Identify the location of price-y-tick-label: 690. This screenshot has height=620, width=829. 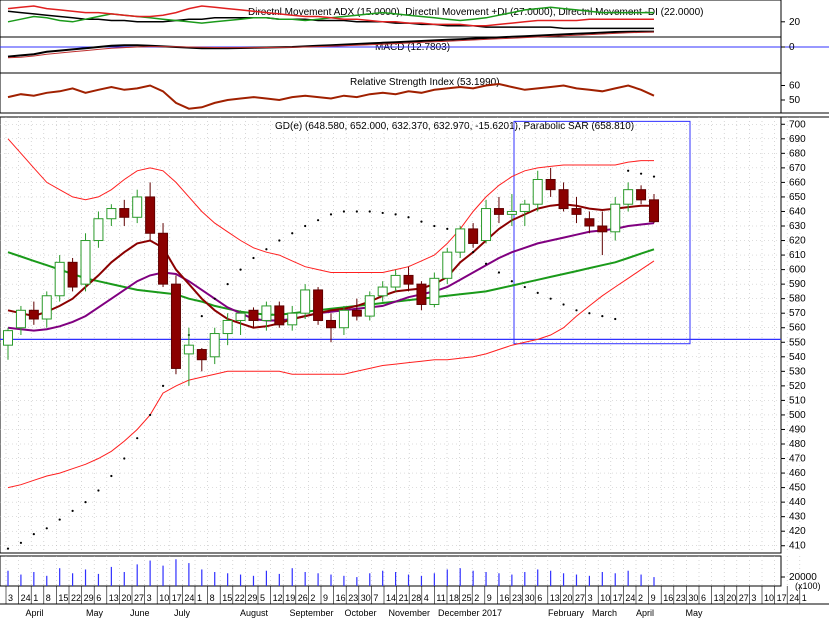
(797, 139).